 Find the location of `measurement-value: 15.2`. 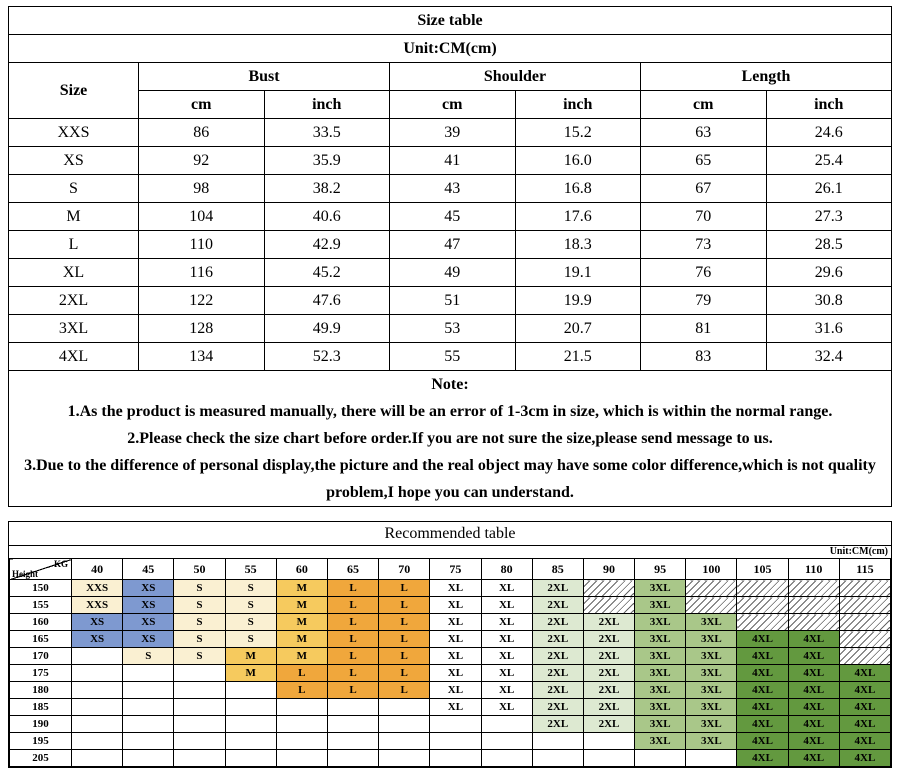

measurement-value: 15.2 is located at coordinates (577, 132).